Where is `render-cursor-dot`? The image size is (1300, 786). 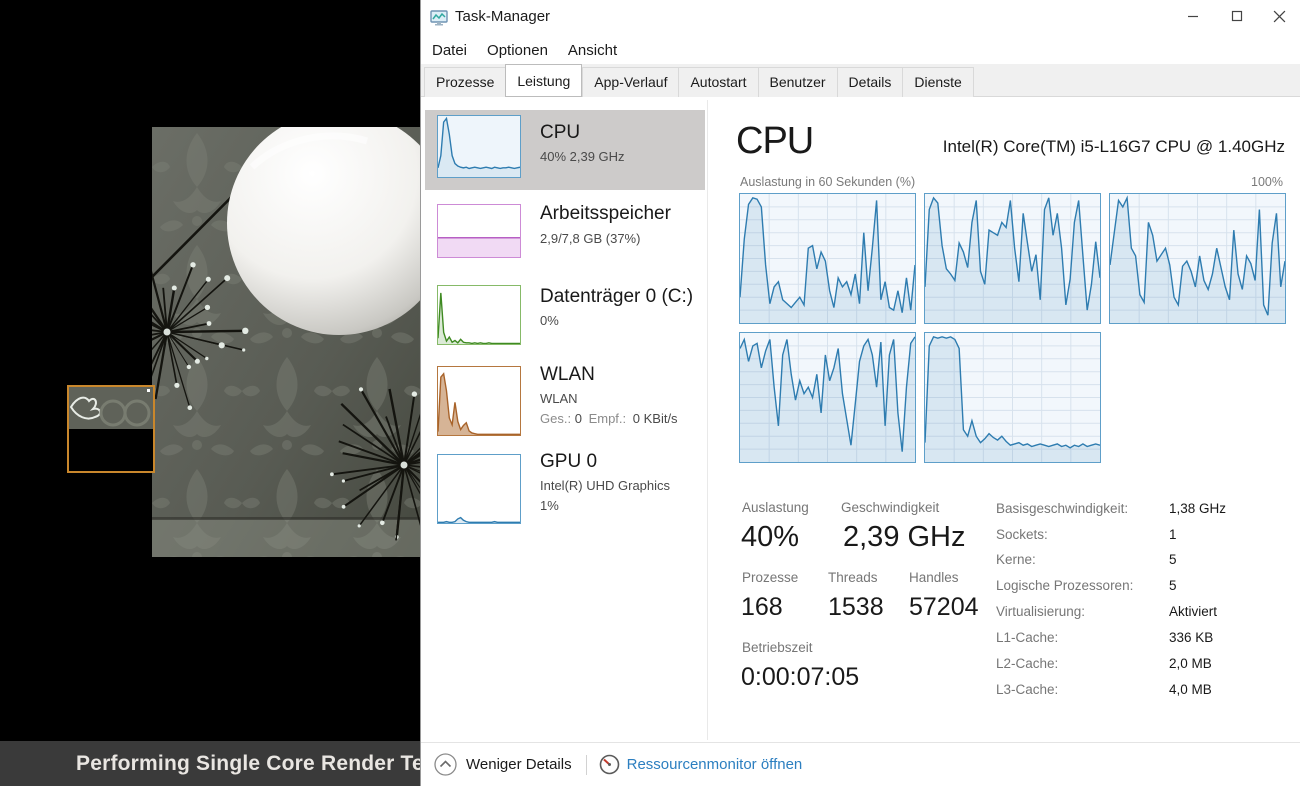 render-cursor-dot is located at coordinates (148, 390).